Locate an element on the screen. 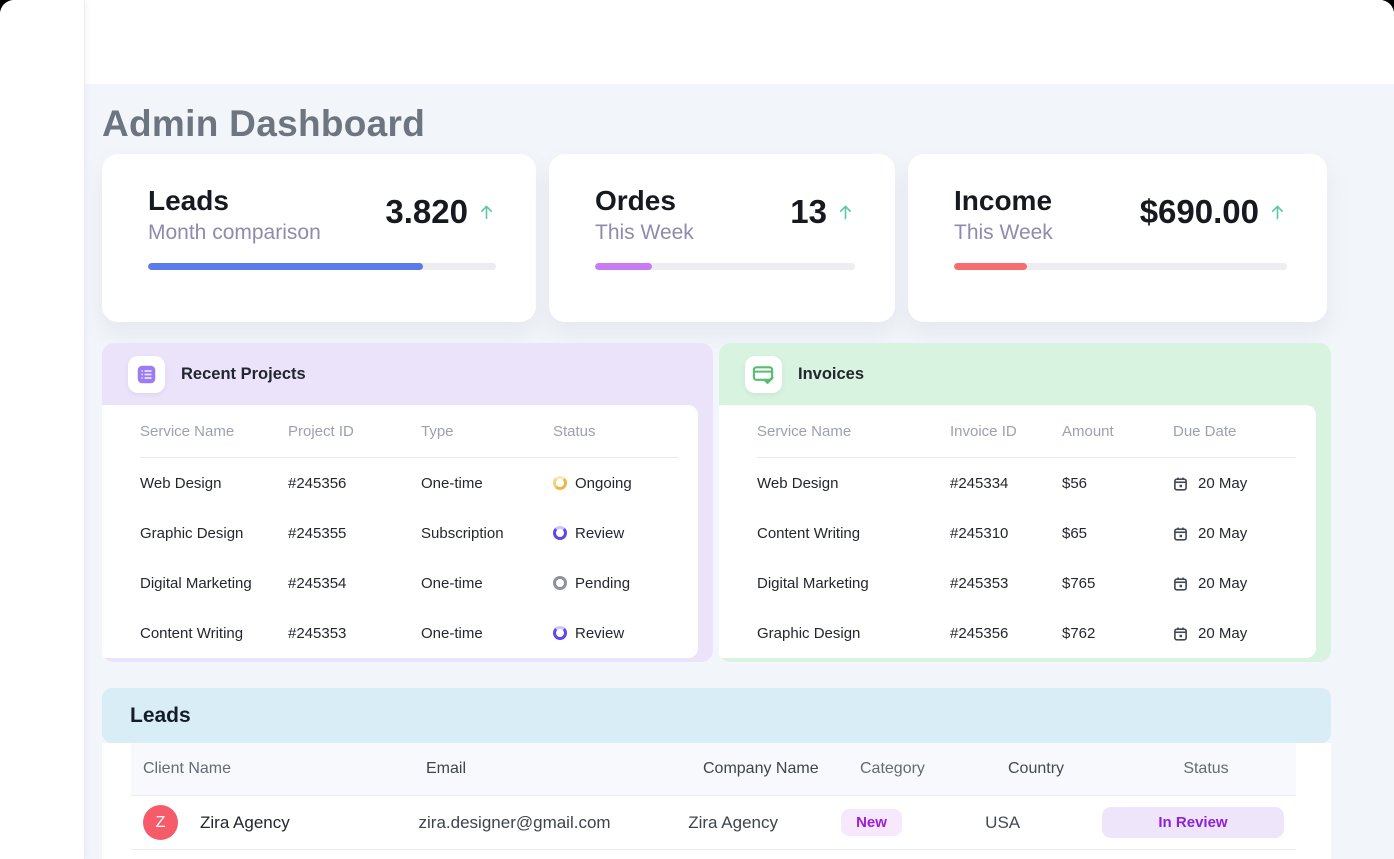  stat-card-subtitle: This Week is located at coordinates (1003, 232).